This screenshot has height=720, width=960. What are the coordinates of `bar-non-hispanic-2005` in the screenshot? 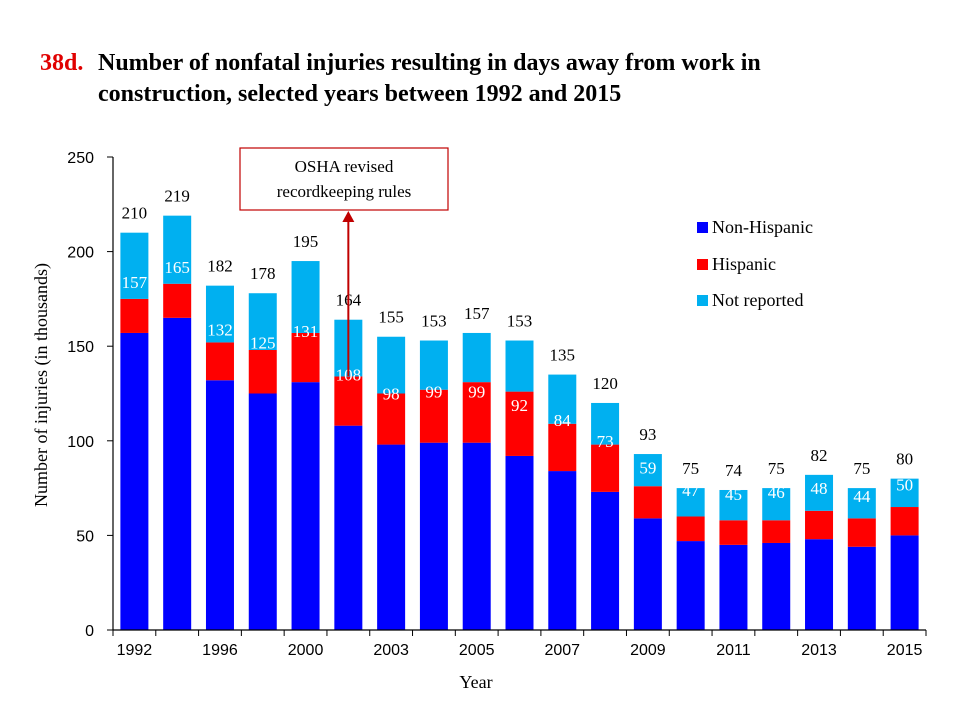 It's located at (476, 536).